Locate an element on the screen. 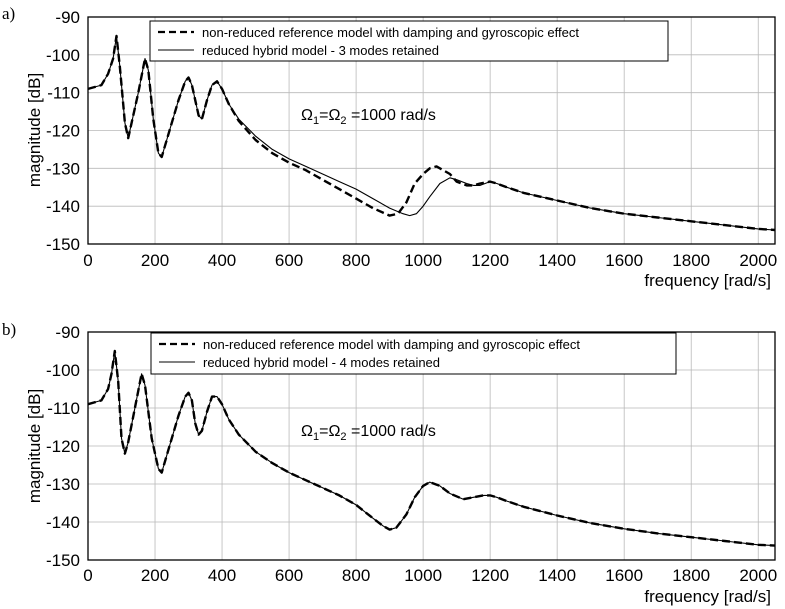 Image resolution: width=785 pixels, height=609 pixels. panel-b-x-ticks: 0 200 400 600 800 1000 1200 1400 1600 1800 2000 is located at coordinates (430, 575).